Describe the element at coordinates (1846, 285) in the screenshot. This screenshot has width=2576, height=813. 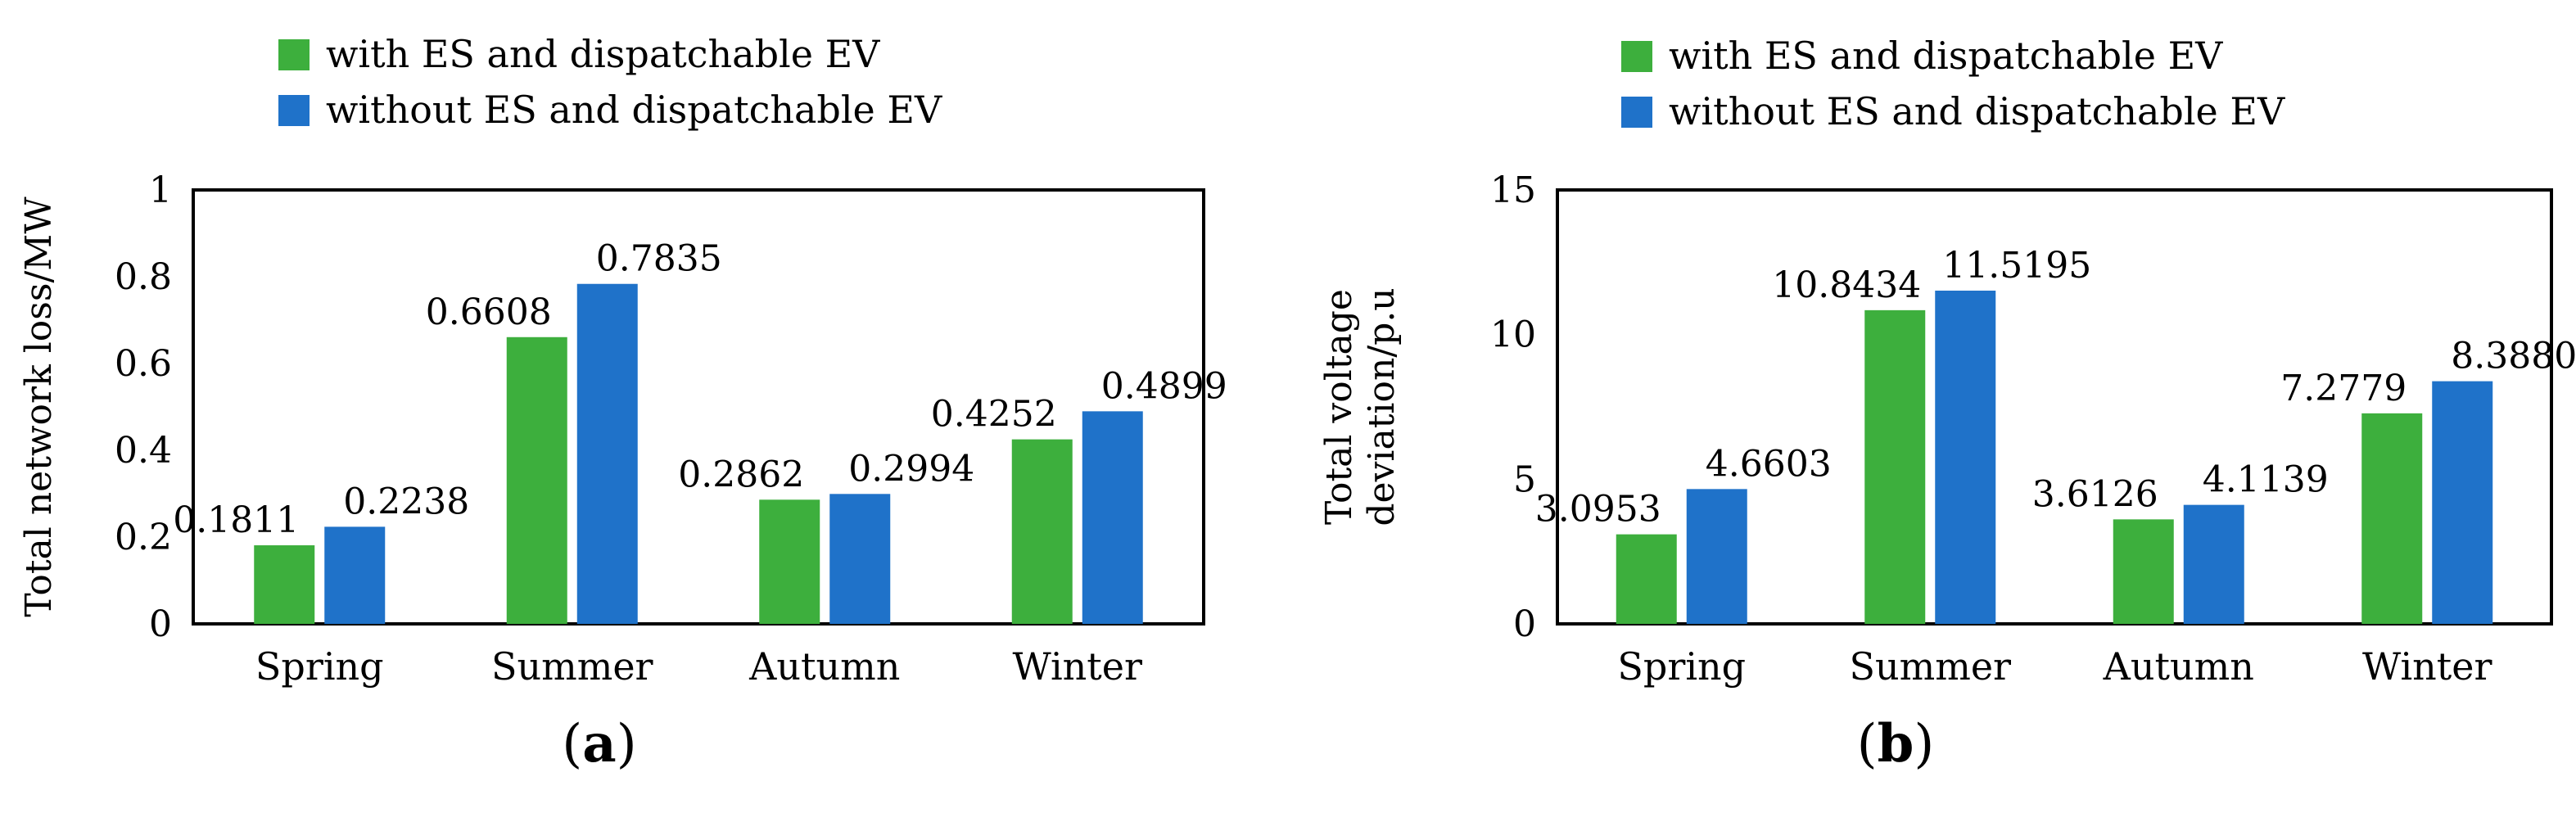
I see `data-label-with-summer: 10.8434` at that location.